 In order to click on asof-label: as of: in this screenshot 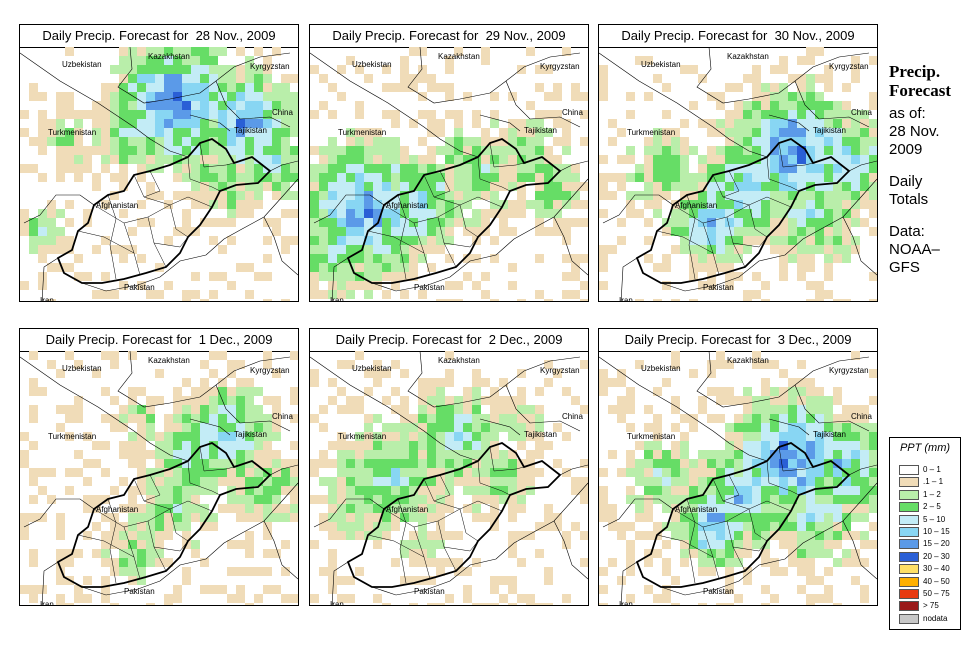, I will do `click(907, 113)`.